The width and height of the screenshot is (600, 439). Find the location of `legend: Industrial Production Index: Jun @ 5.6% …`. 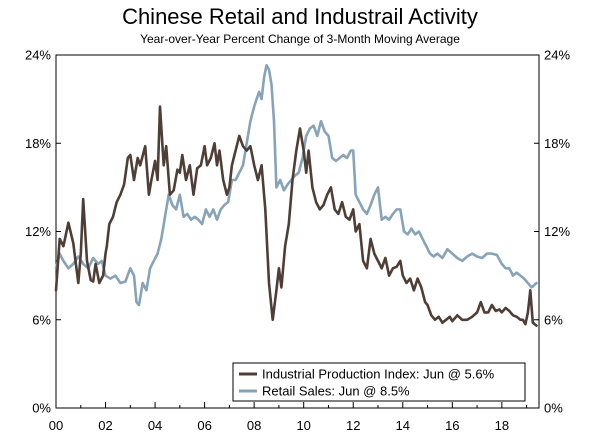

legend: Industrial Production Index: Jun @ 5.6% … is located at coordinates (379, 382).